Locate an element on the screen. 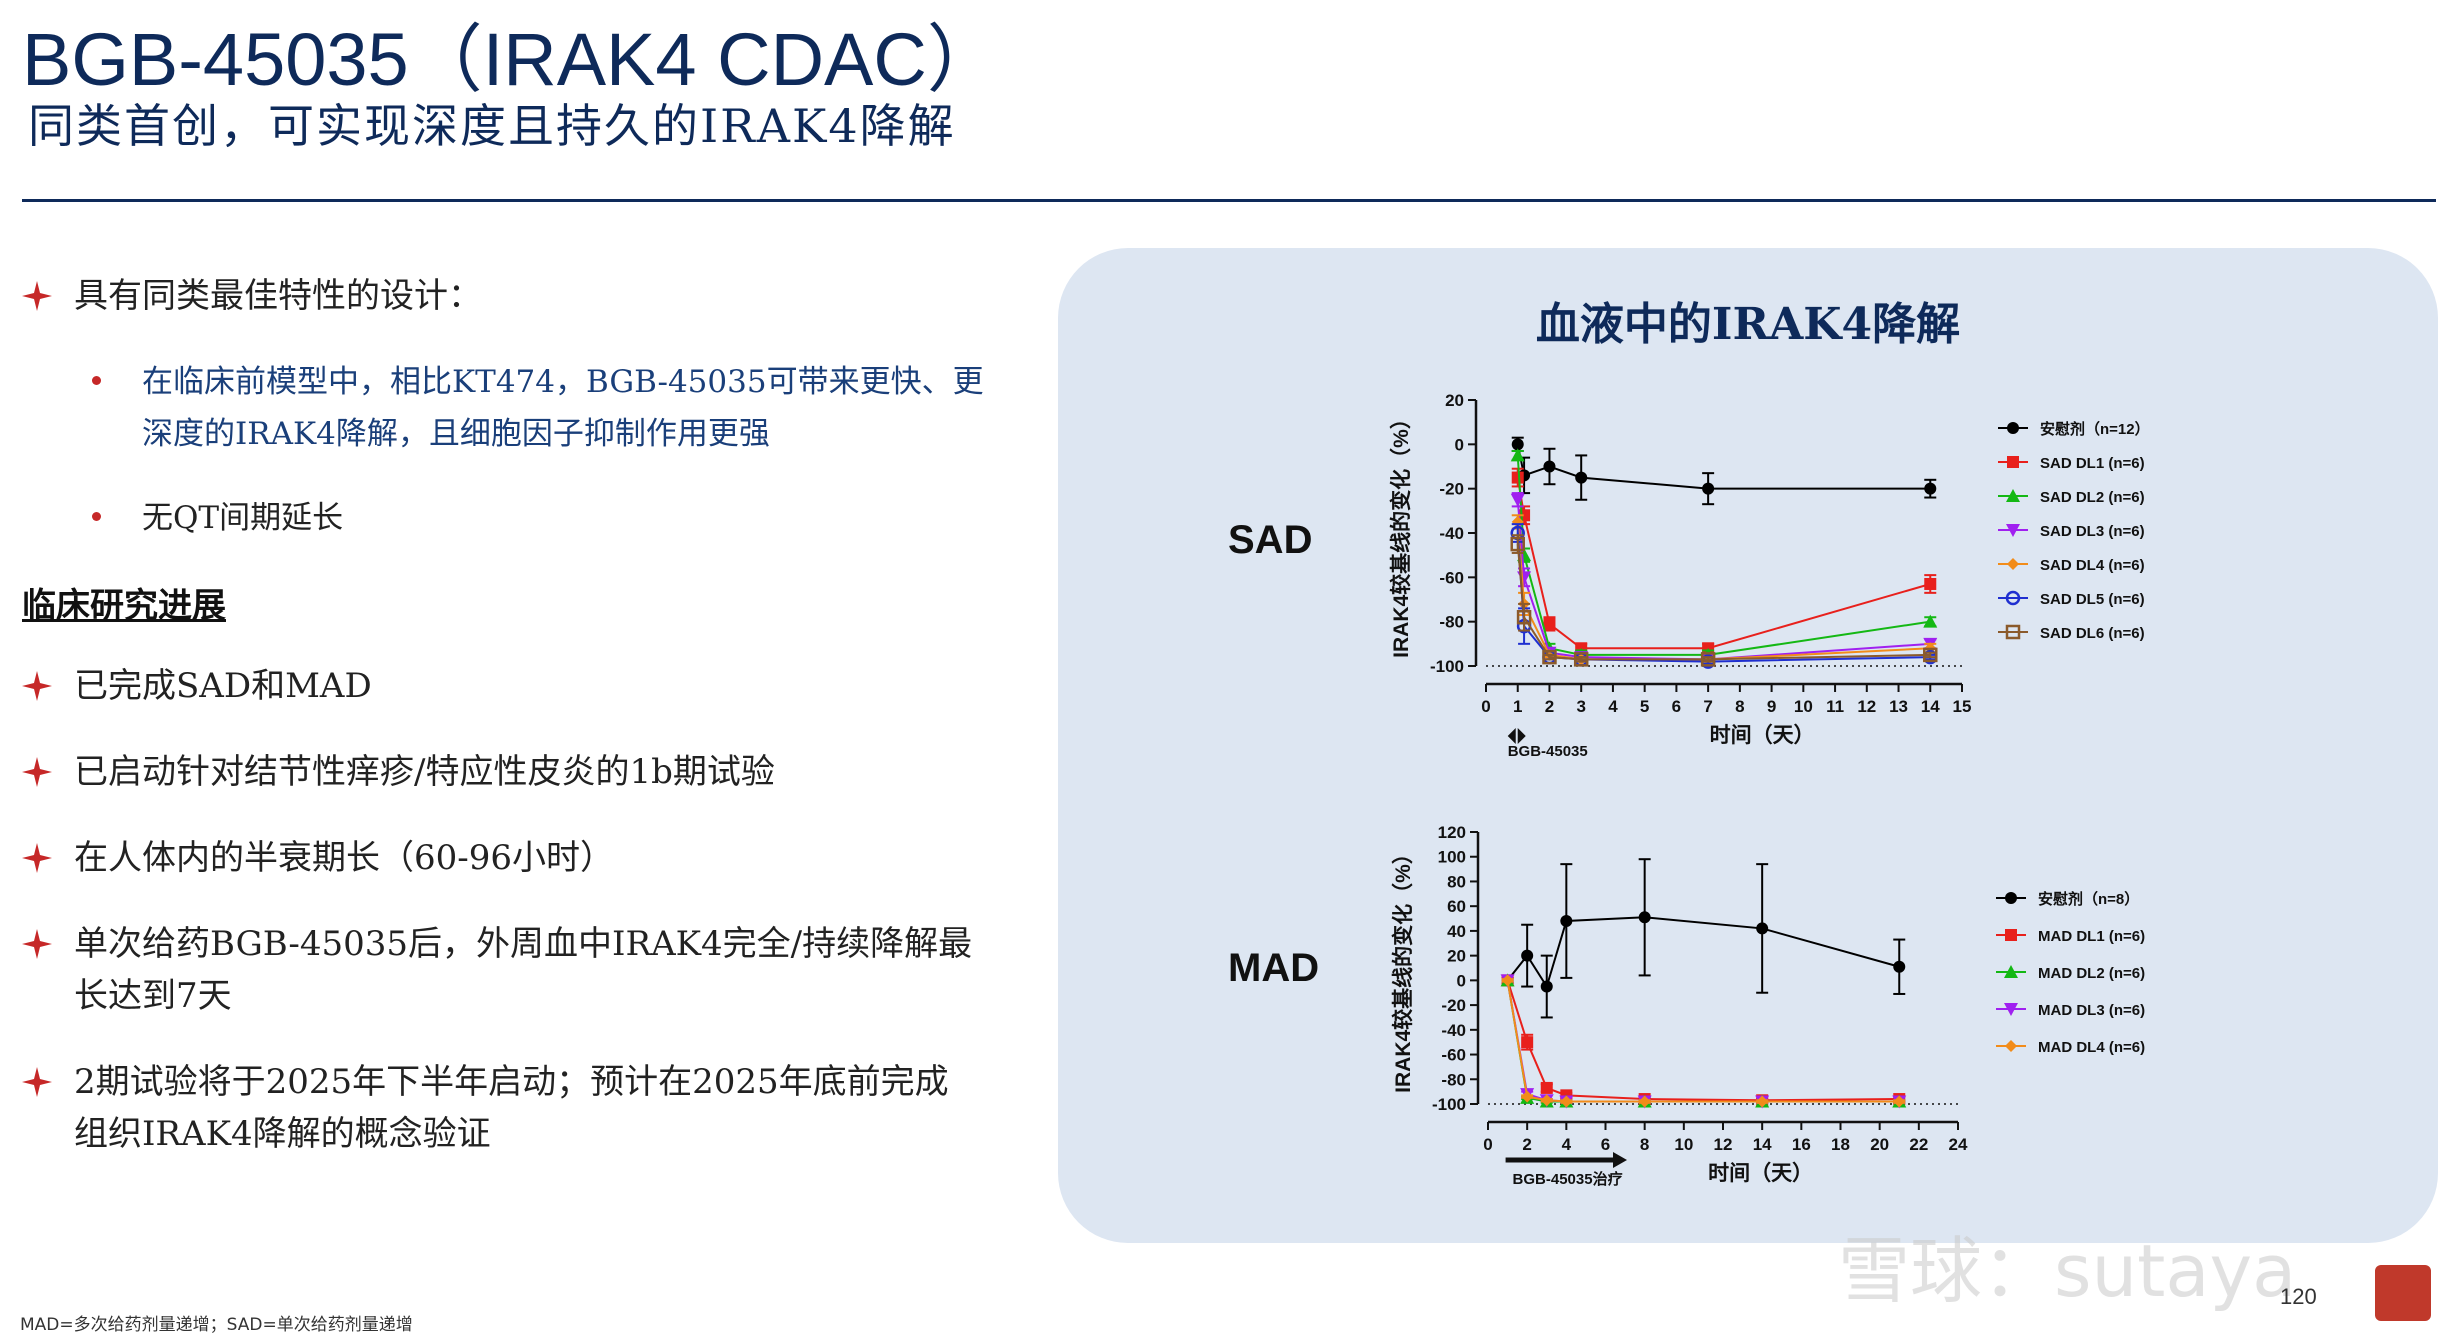 The height and width of the screenshot is (1342, 2444). sad-x-tick-label: 1 is located at coordinates (1517, 706).